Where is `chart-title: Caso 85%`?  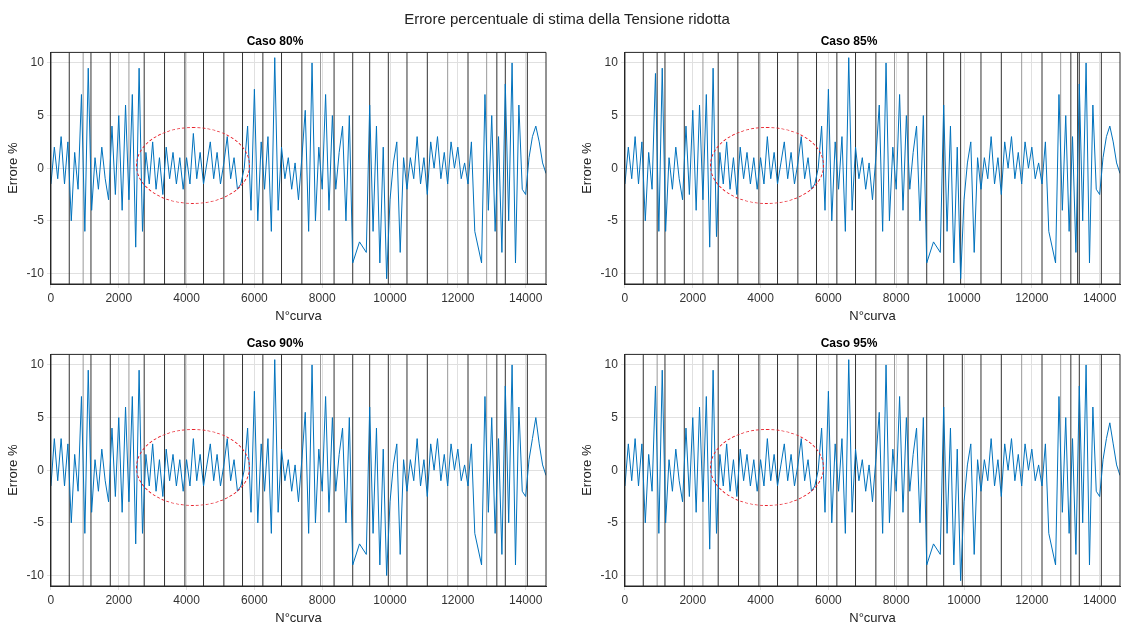 chart-title: Caso 85% is located at coordinates (849, 40).